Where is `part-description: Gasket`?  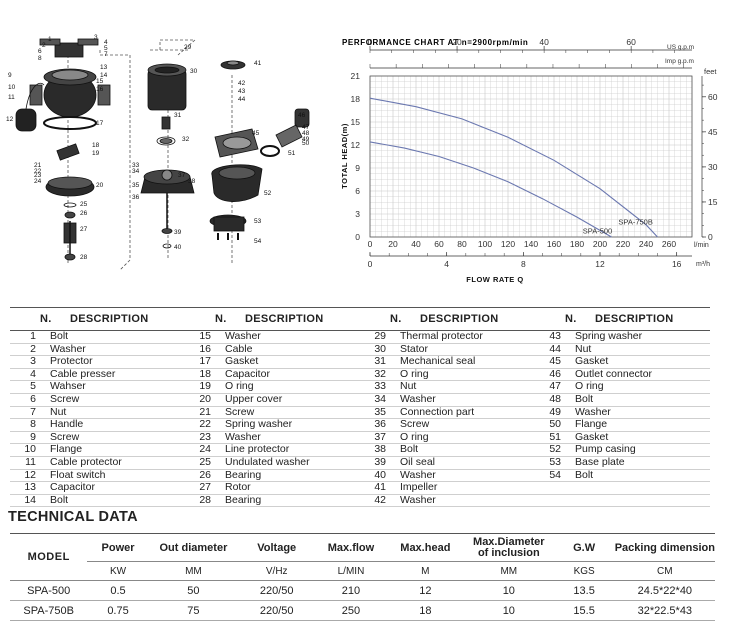 part-description: Gasket is located at coordinates (592, 361).